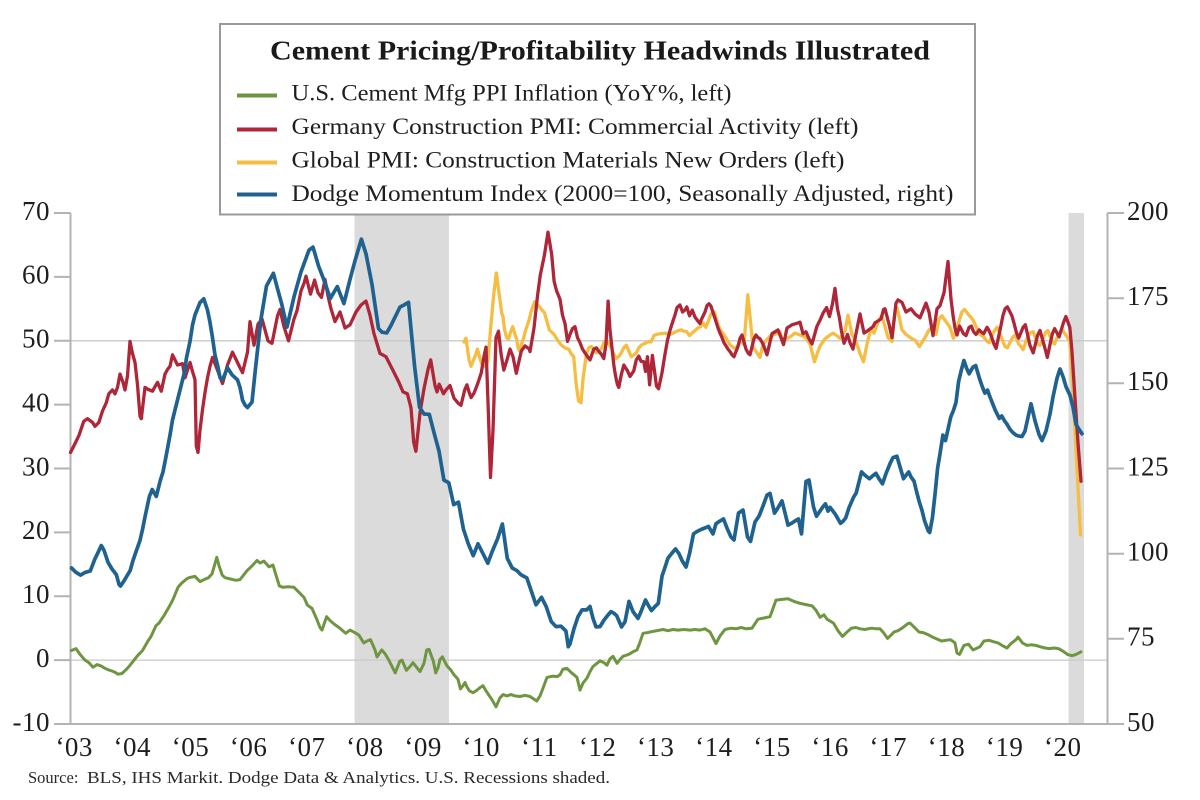  I want to click on svg-text: ‘05, so click(191, 747).